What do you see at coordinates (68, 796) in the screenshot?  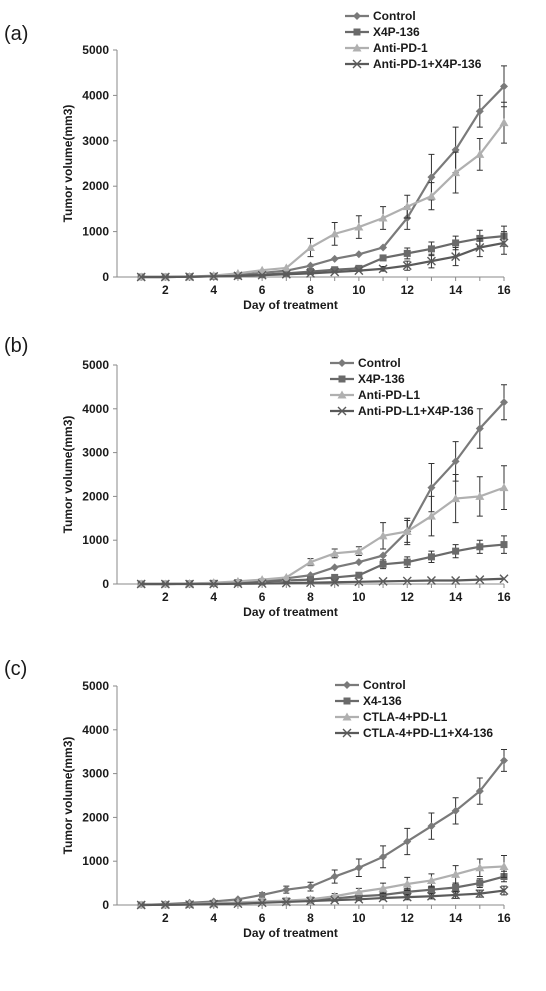 I see `panel-c-y-axis-title: Tumor volume(mm3)` at bounding box center [68, 796].